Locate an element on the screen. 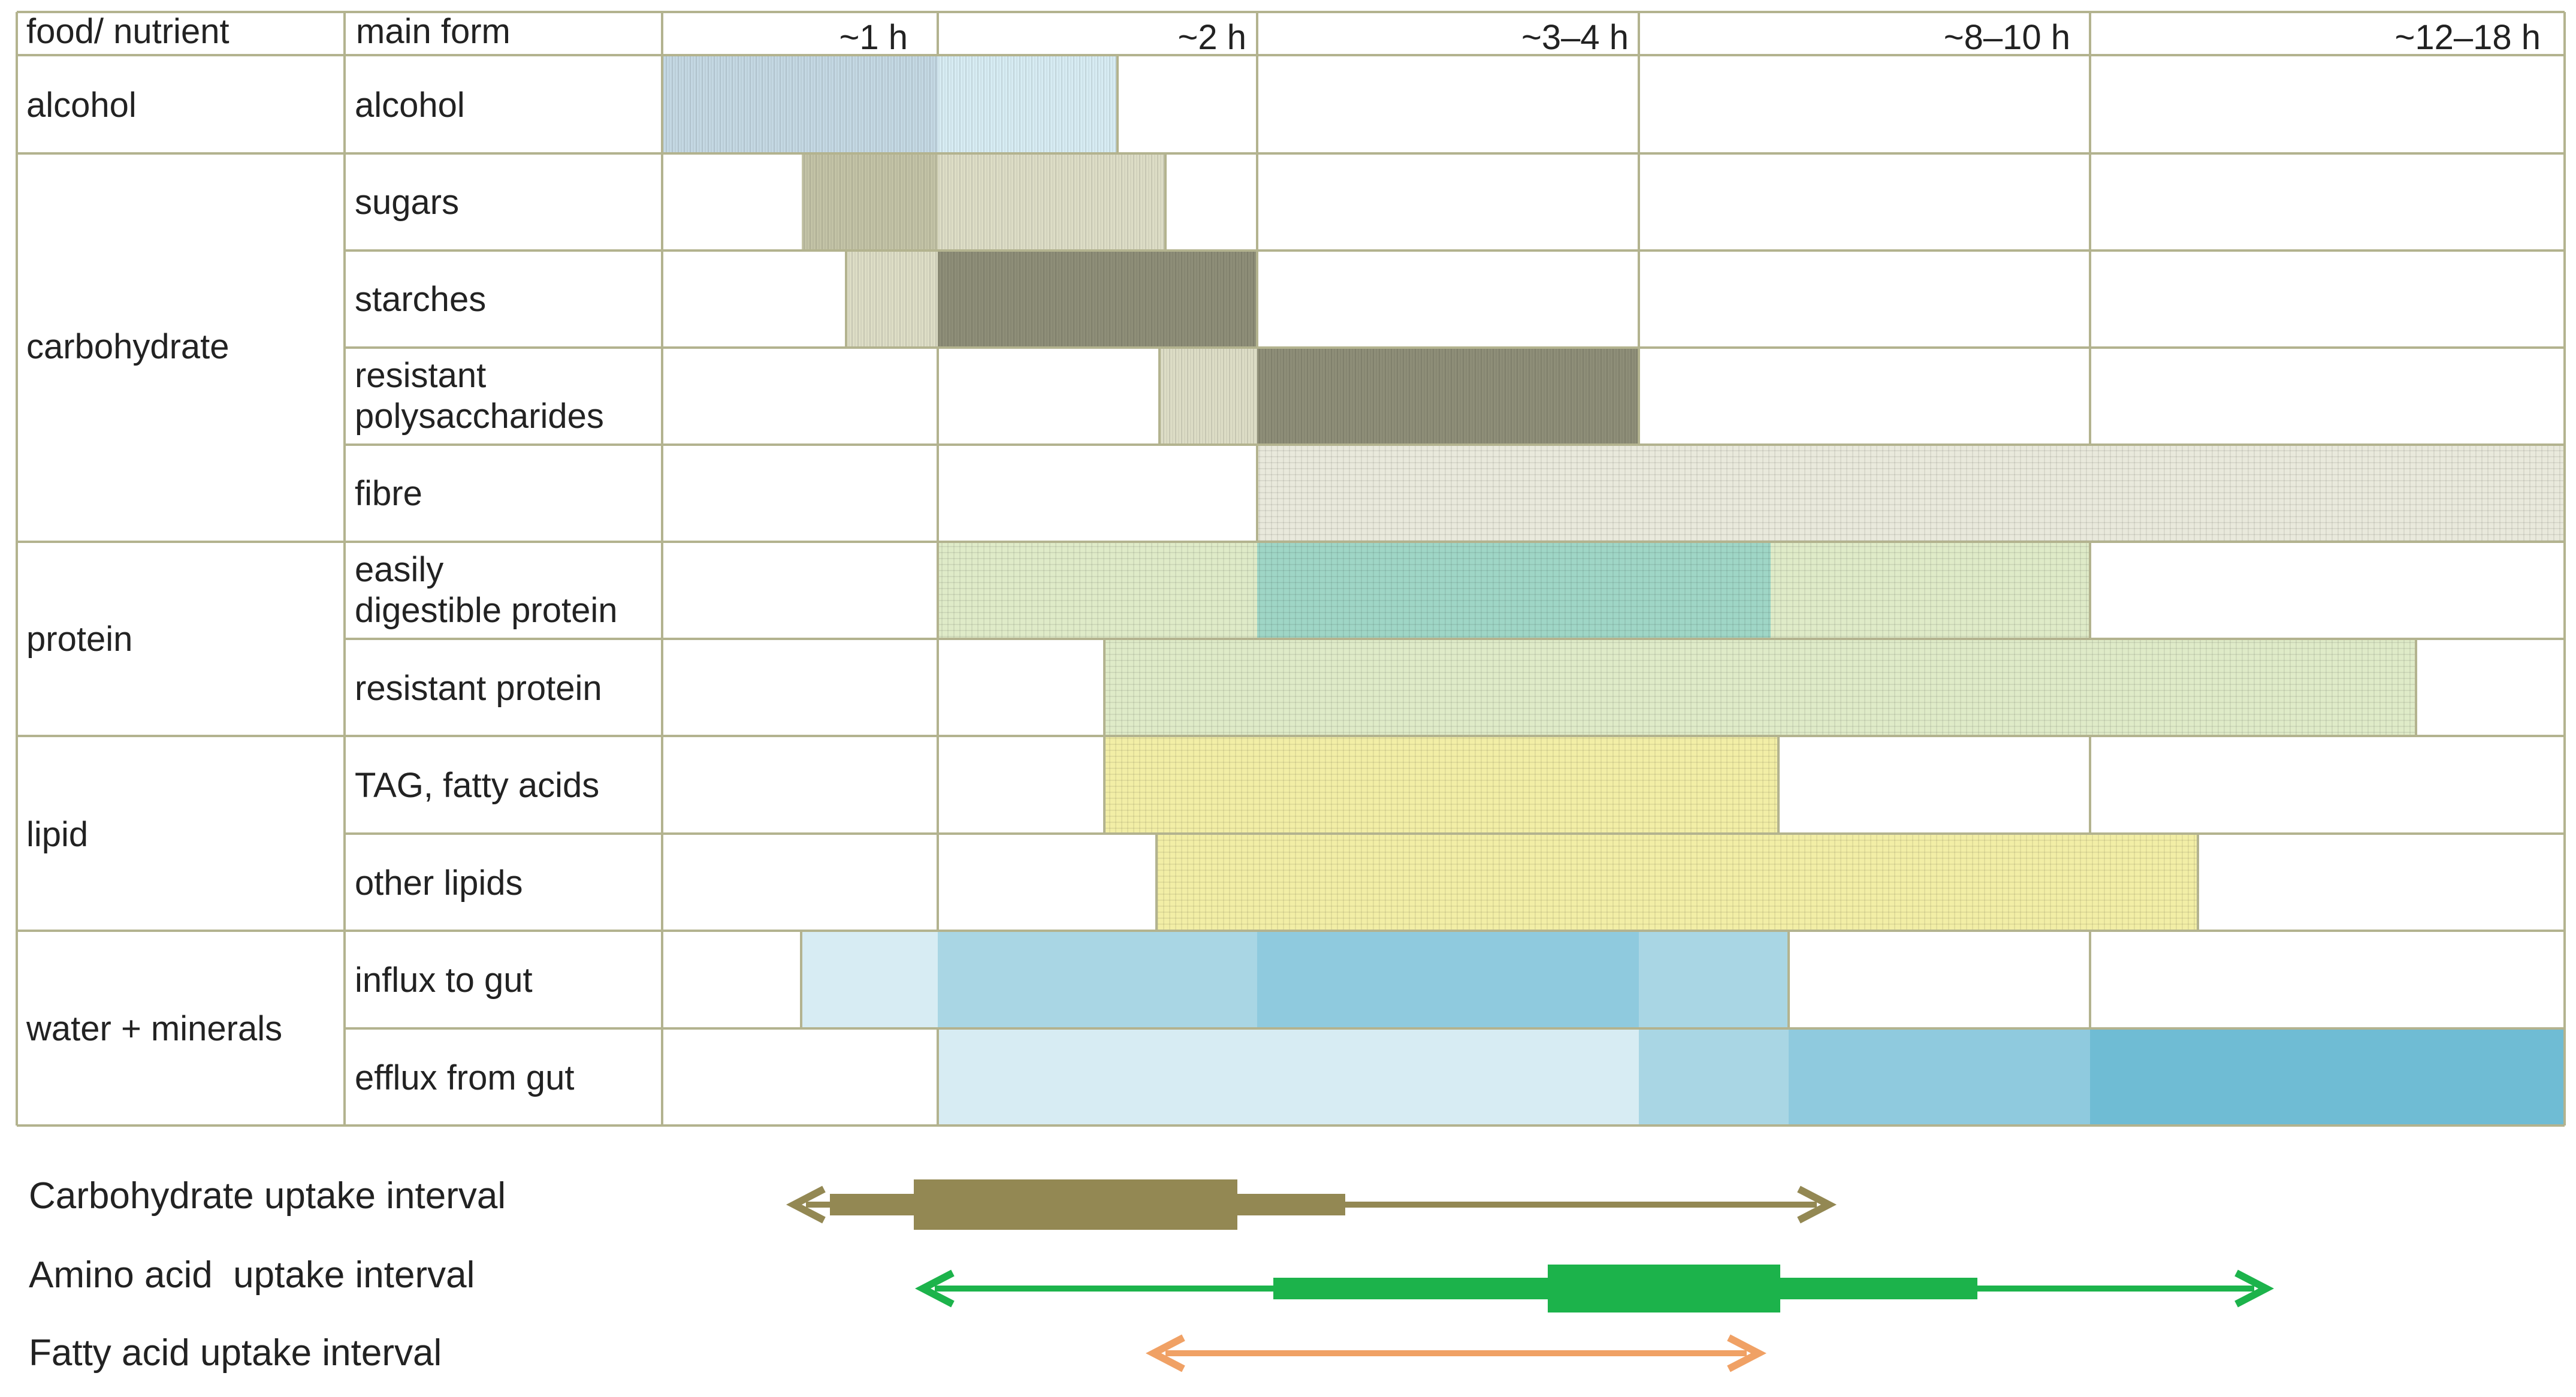 This screenshot has height=1397, width=2576. row-label-other-lipids: other lipids is located at coordinates (439, 883).